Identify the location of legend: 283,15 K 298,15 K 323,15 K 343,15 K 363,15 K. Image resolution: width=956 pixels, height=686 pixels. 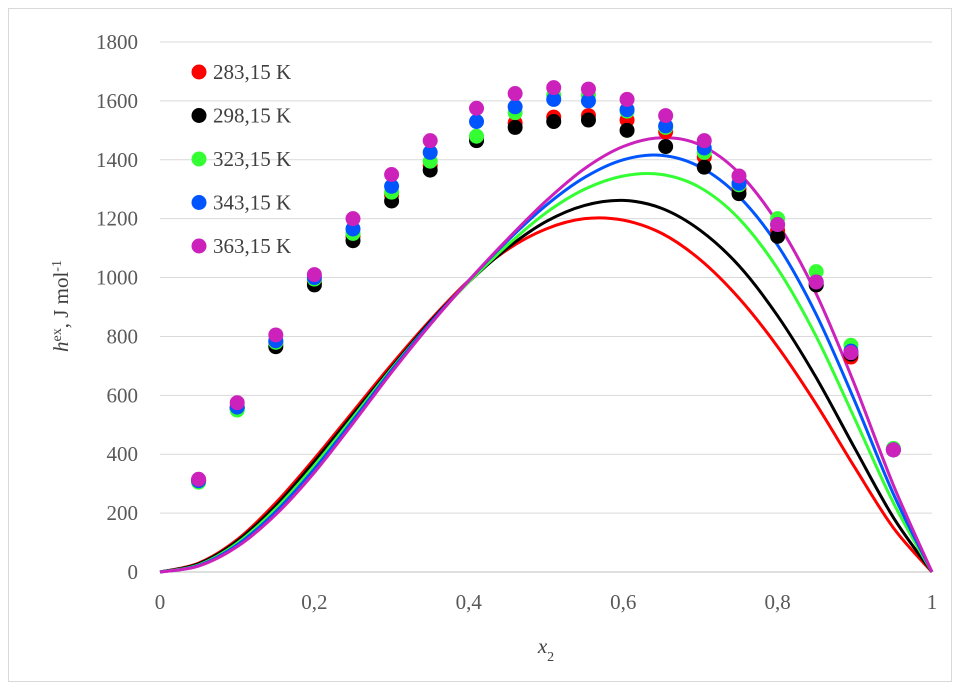
(241, 159).